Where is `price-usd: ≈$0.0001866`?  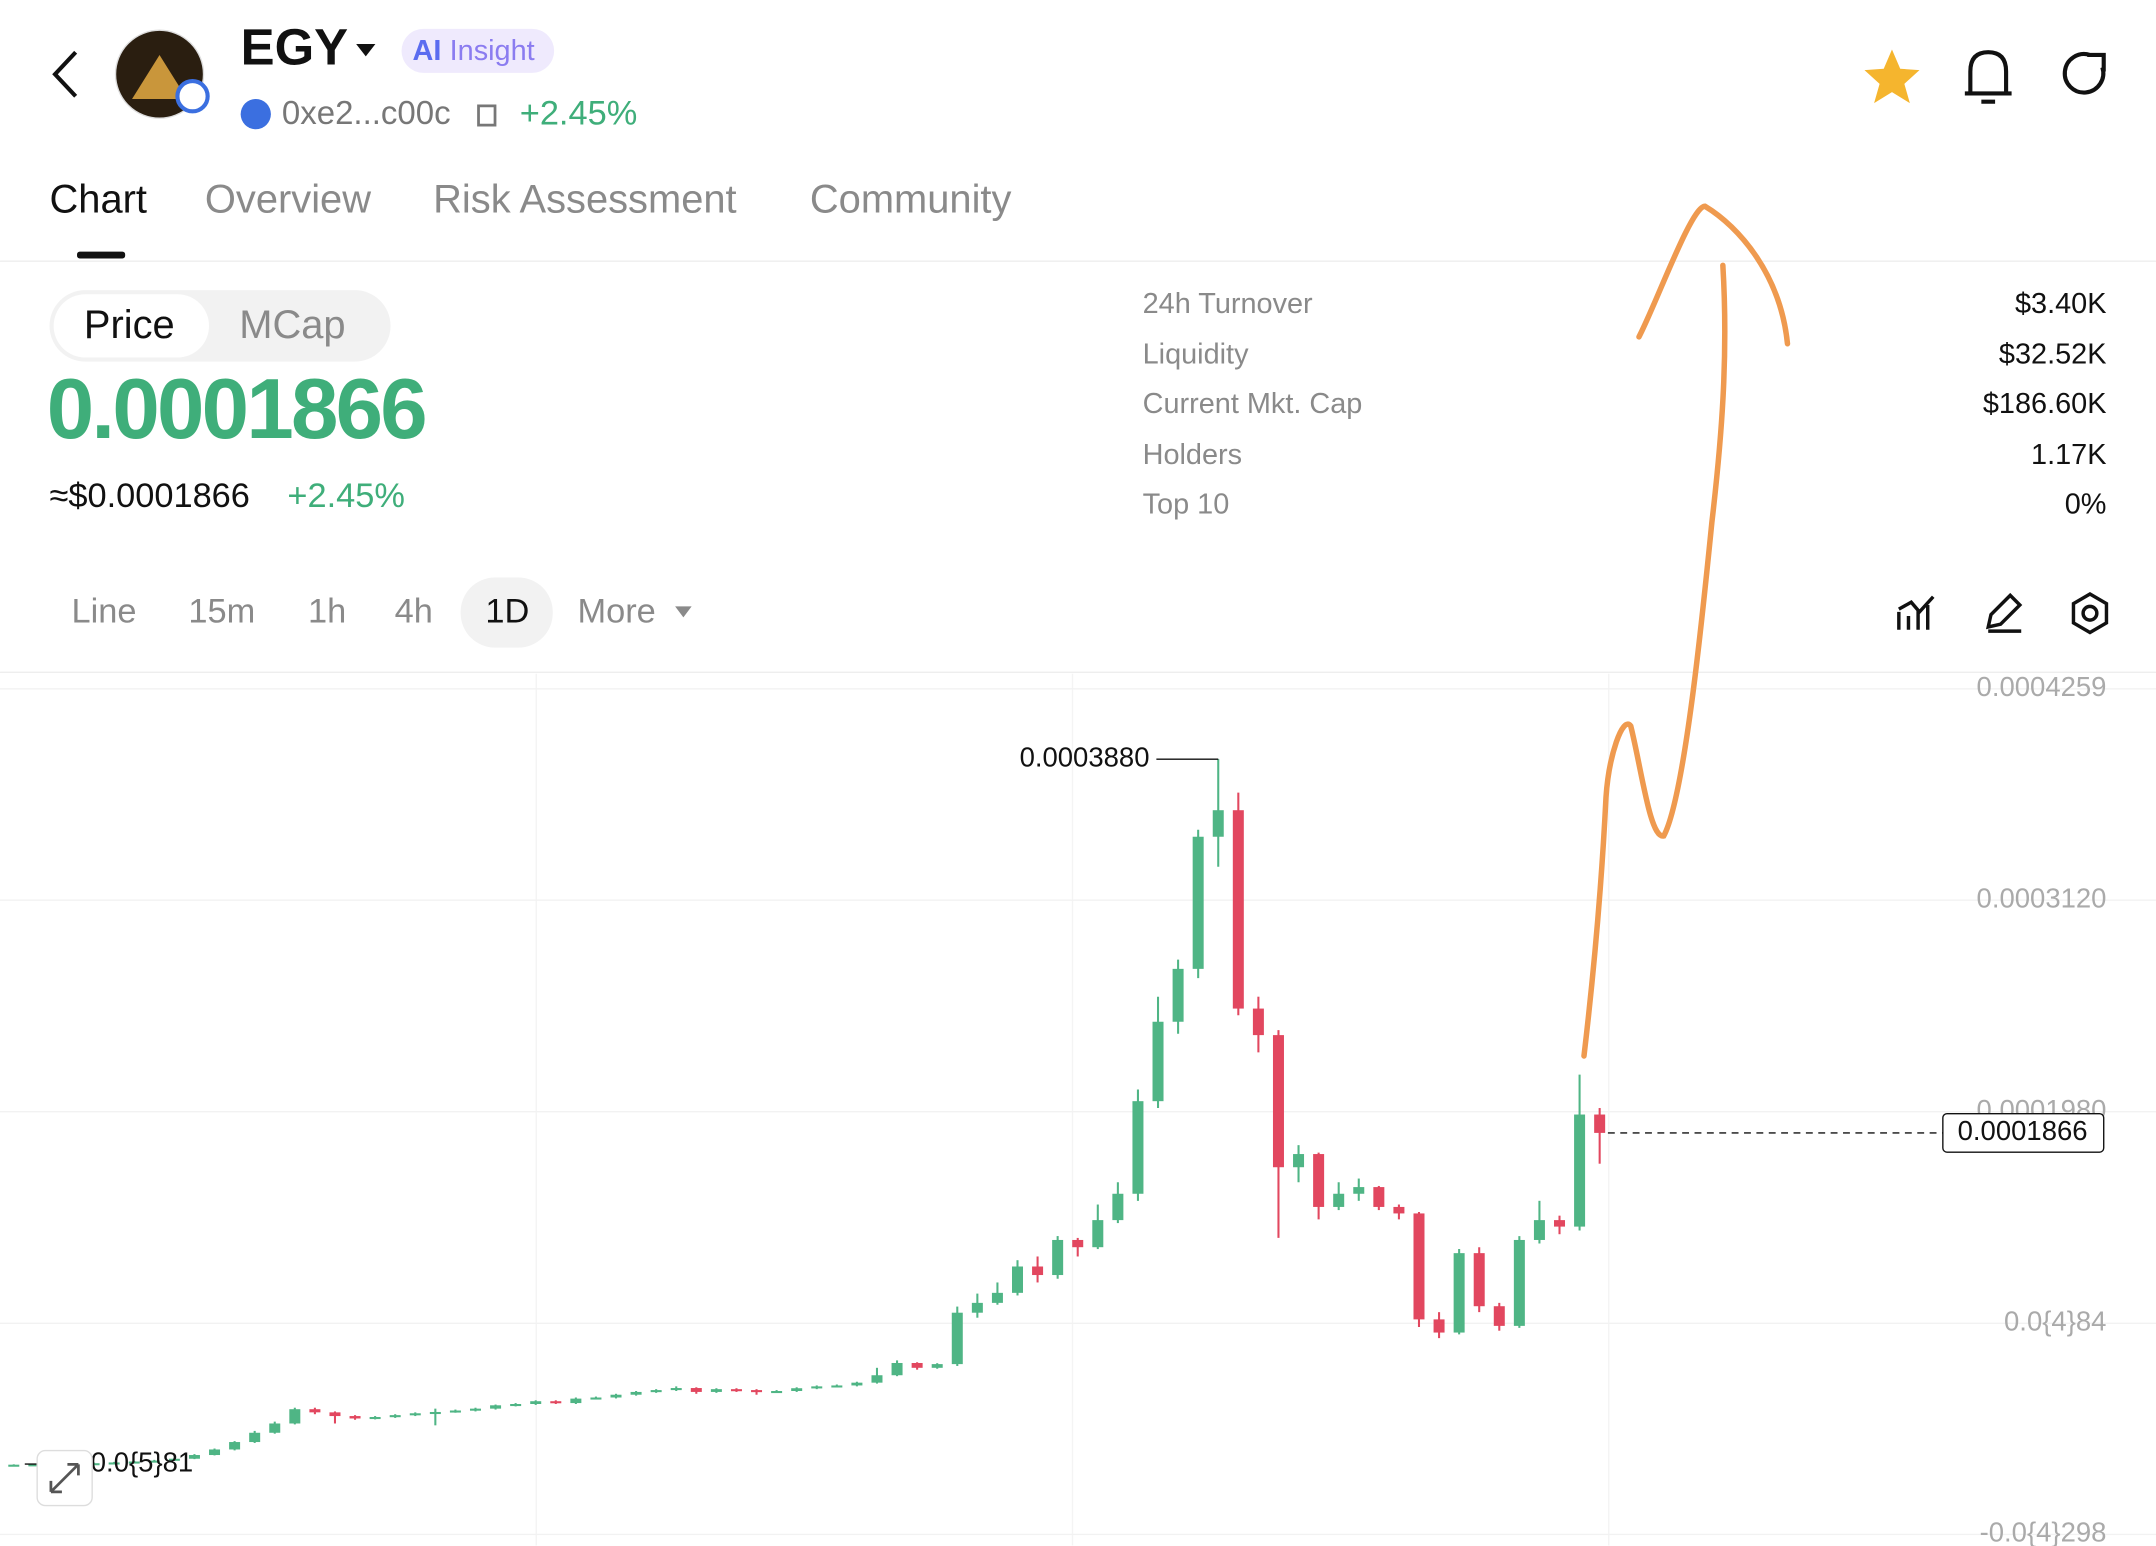
price-usd: ≈$0.0001866 is located at coordinates (150, 496).